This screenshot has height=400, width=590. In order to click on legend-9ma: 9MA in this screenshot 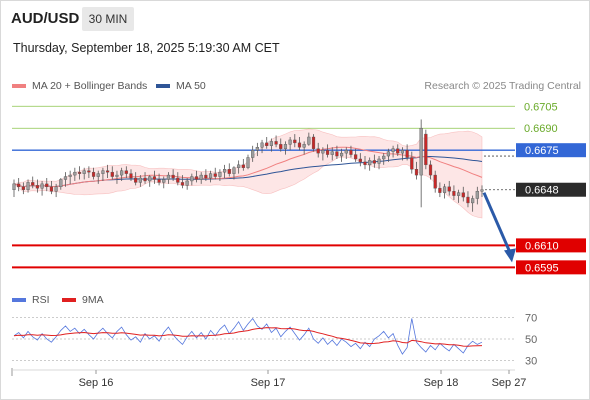, I will do `click(83, 300)`.